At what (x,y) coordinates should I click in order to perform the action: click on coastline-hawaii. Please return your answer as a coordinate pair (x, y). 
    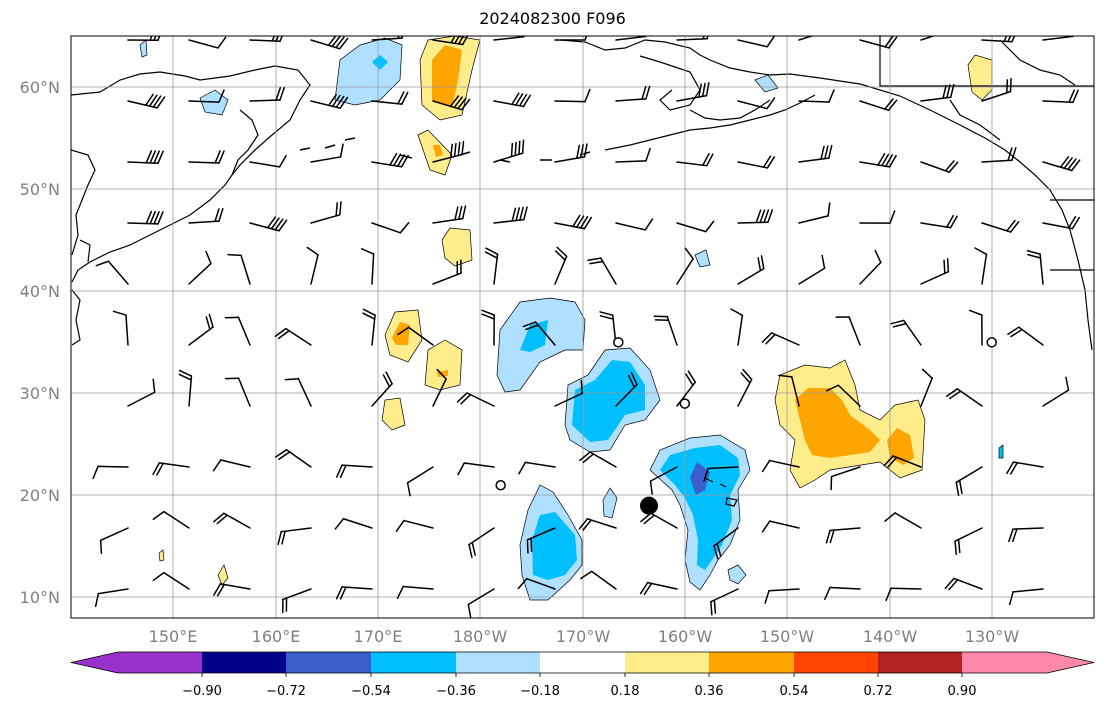
    Looking at the image, I should click on (721, 492).